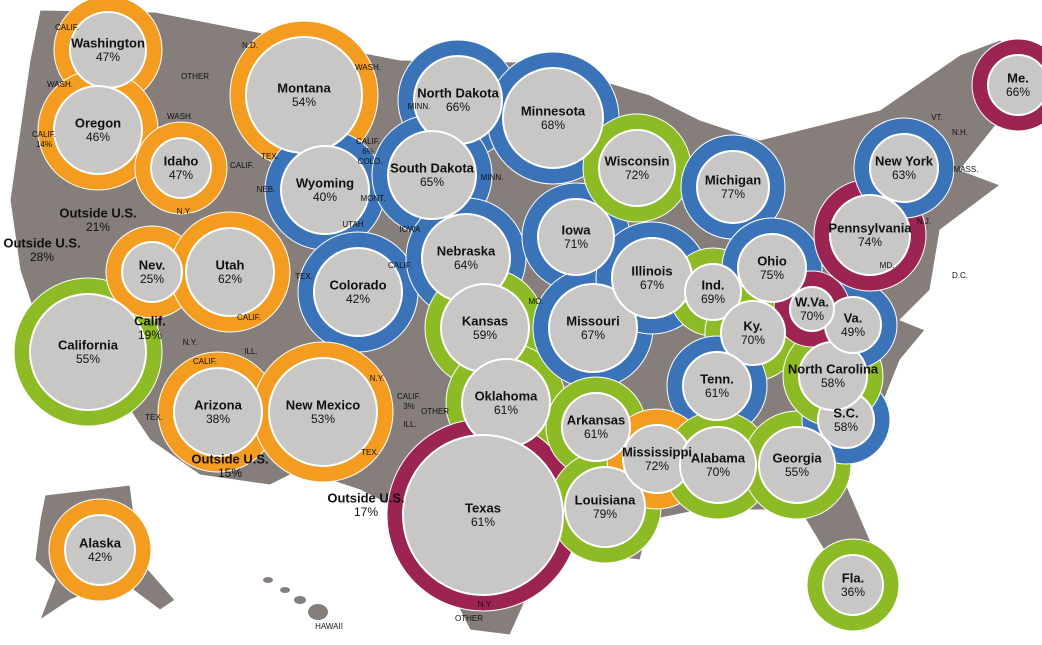  Describe the element at coordinates (1018, 92) in the screenshot. I see `state-share: 66%` at that location.